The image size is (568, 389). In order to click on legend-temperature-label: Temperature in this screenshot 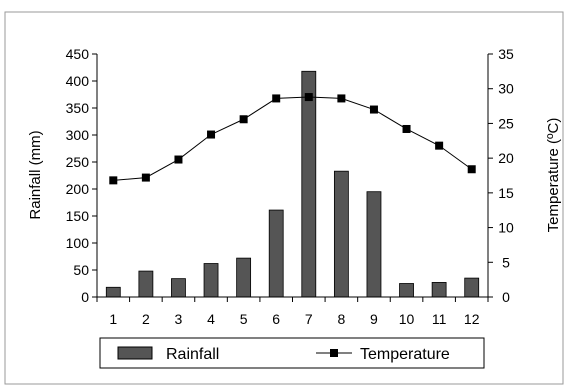, I will do `click(405, 354)`.